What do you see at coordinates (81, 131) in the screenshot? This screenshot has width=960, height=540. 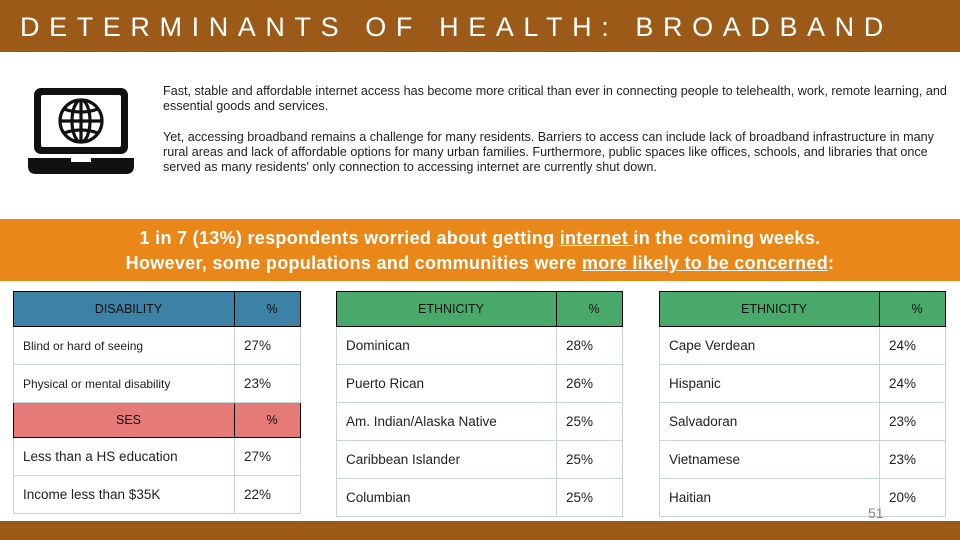 I see `laptop-globe-icon` at bounding box center [81, 131].